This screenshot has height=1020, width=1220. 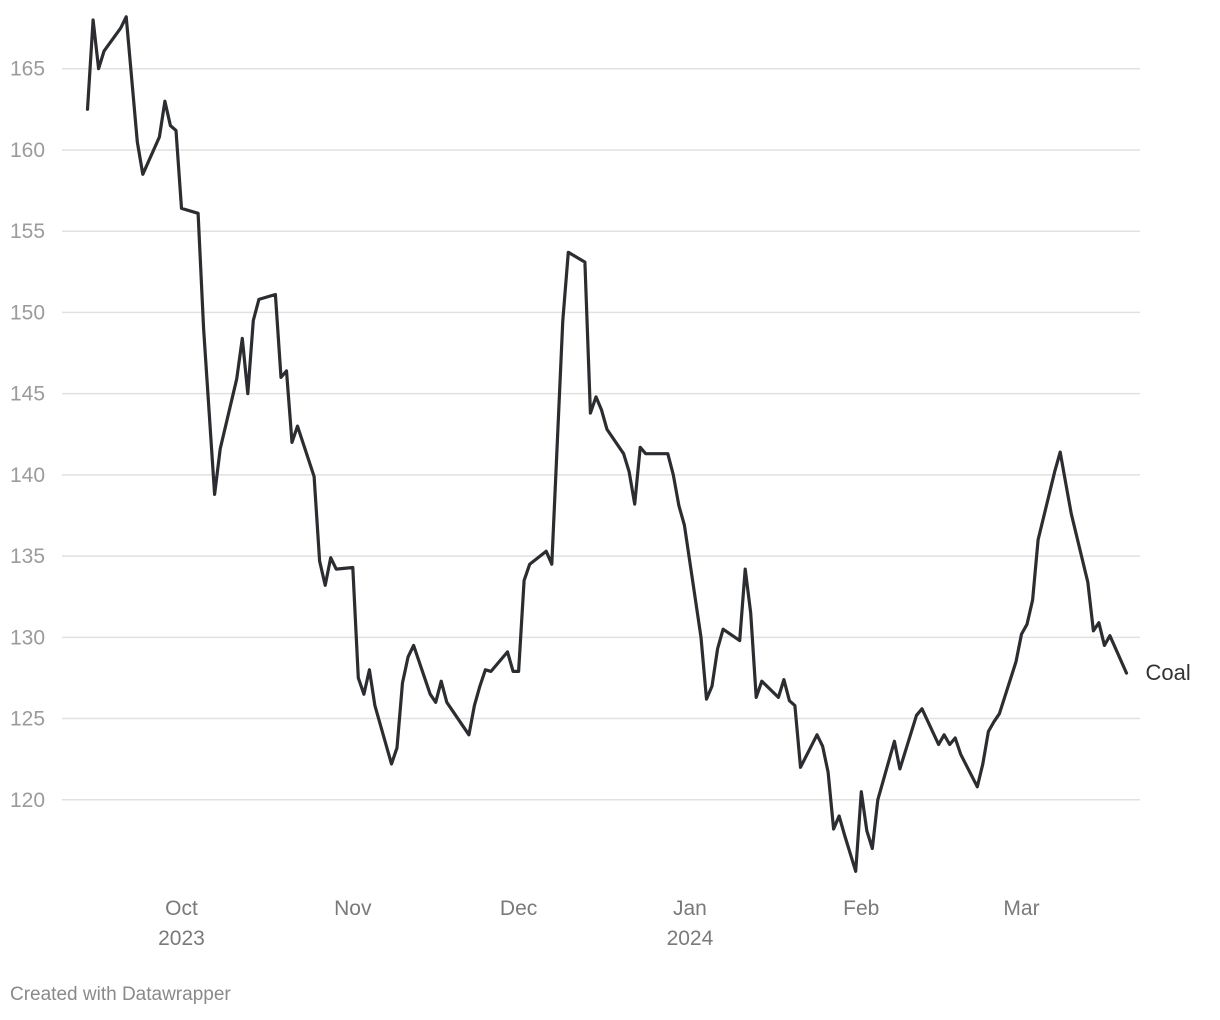 I want to click on x-tick-label-feb: Feb, so click(x=861, y=908).